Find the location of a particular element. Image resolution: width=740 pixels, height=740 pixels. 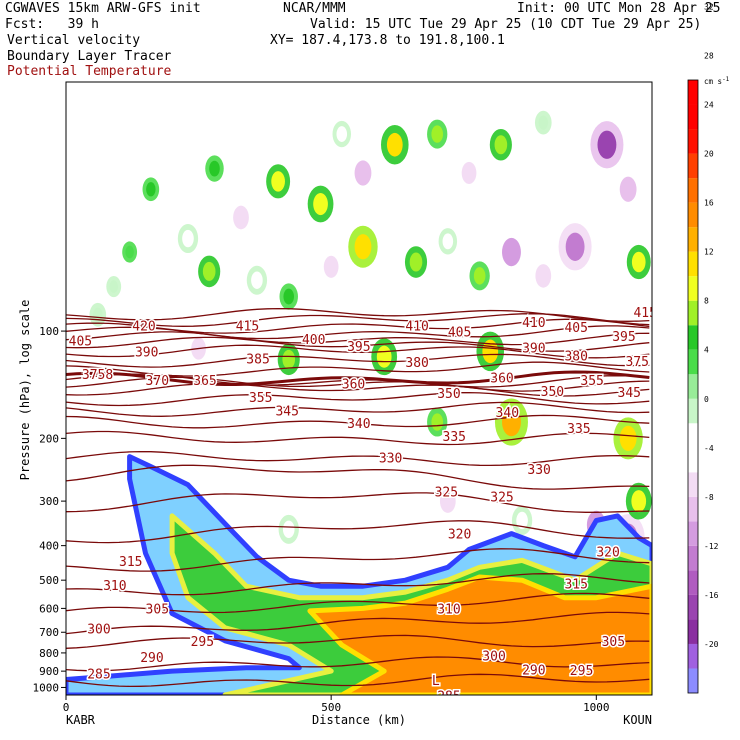

field-boundary-layer-tracer: Boundary Layer Tracer is located at coordinates (89, 56).